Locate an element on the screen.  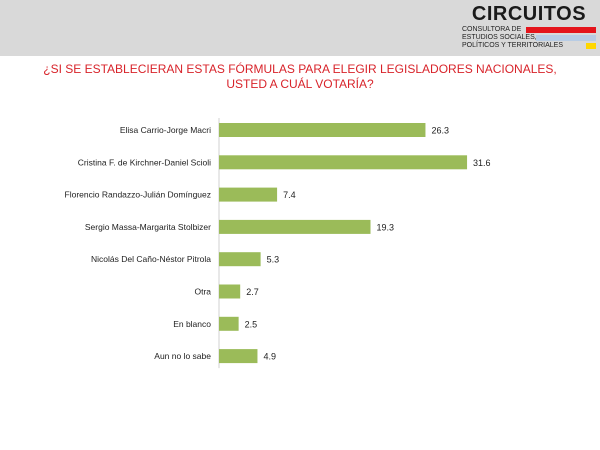
category-label: Cristina F. de Kirchner-Daniel Scioli is located at coordinates (144, 162).